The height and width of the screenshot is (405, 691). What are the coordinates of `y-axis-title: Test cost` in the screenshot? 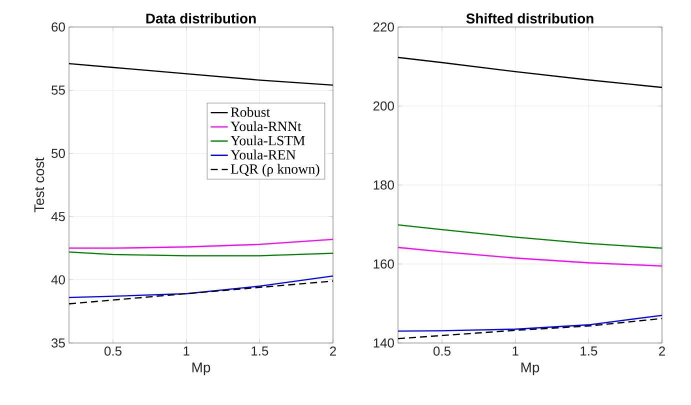 It's located at (39, 184).